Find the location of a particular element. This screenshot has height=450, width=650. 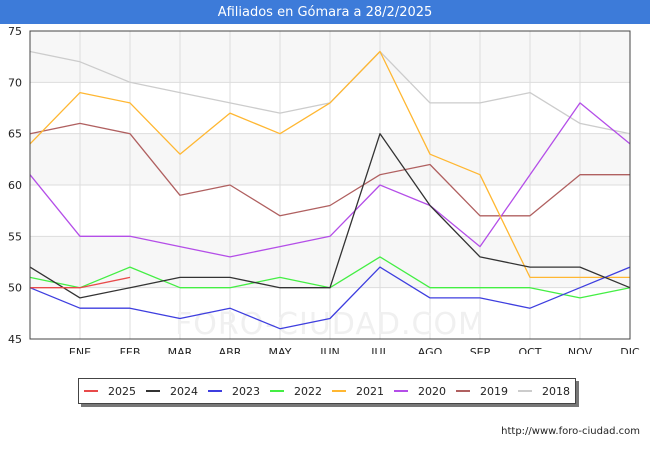

legend-item-2022: 2022 is located at coordinates (296, 391).